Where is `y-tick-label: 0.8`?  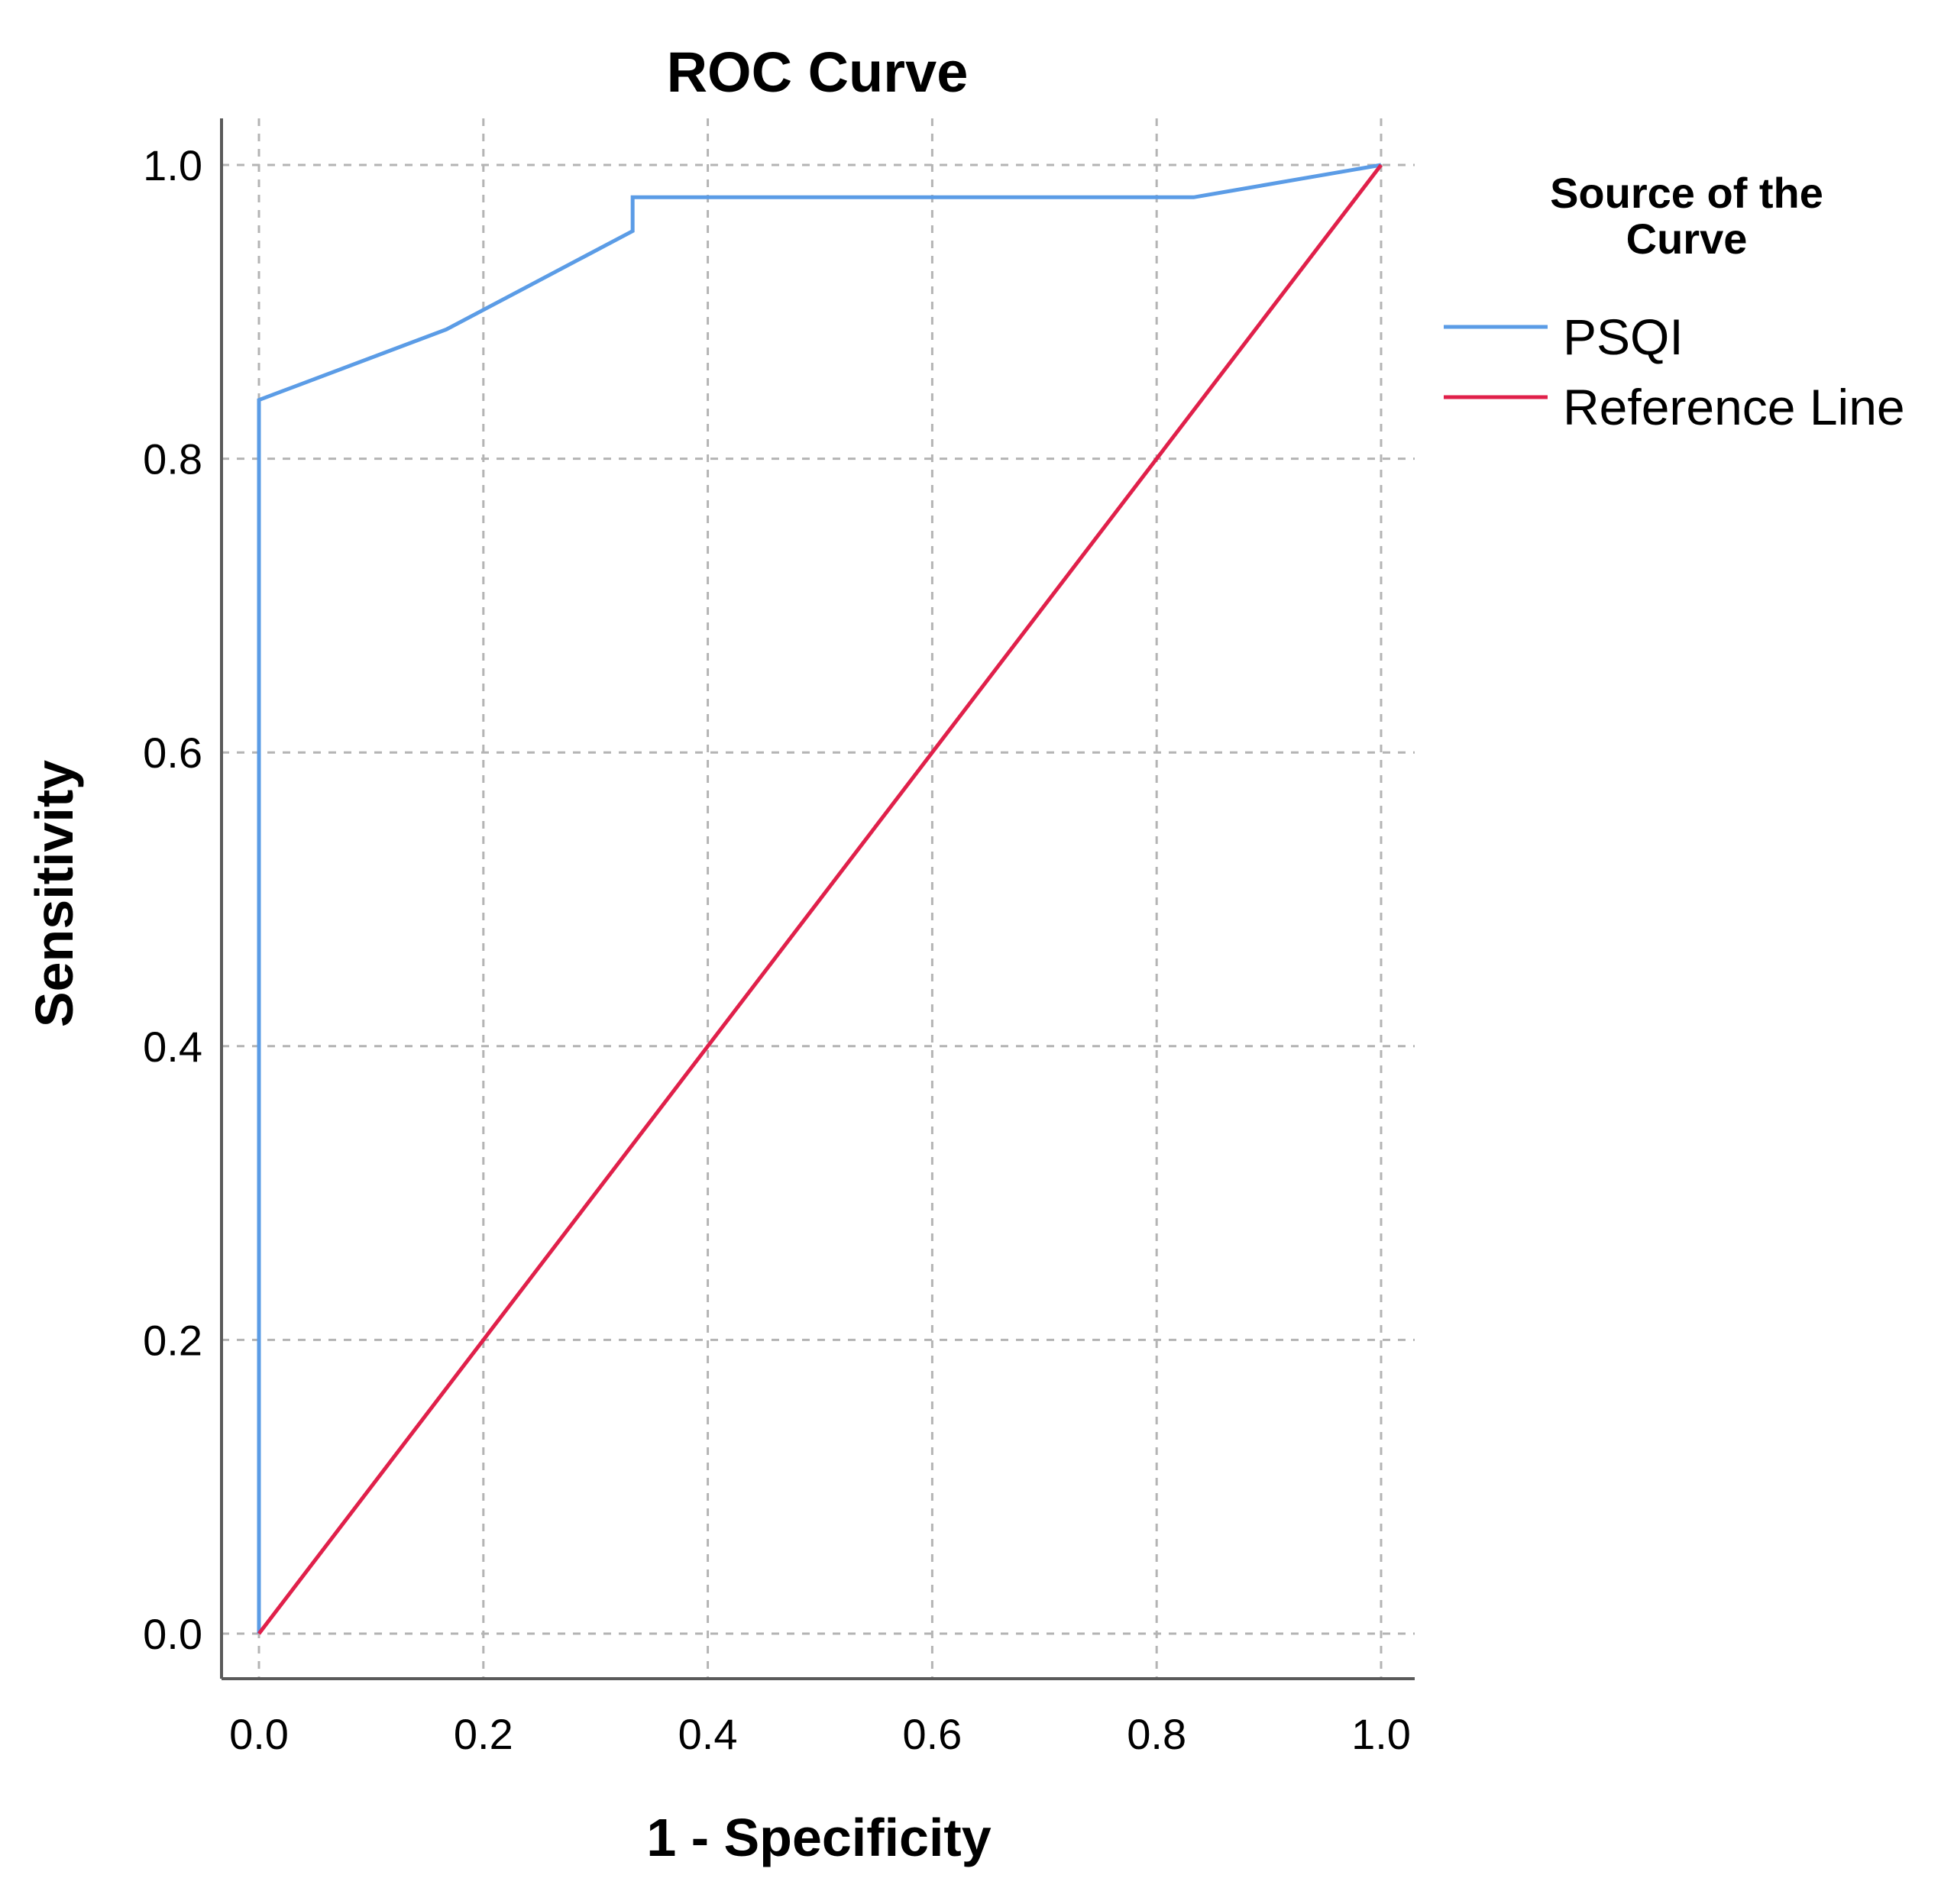
y-tick-label: 0.8 is located at coordinates (172, 459).